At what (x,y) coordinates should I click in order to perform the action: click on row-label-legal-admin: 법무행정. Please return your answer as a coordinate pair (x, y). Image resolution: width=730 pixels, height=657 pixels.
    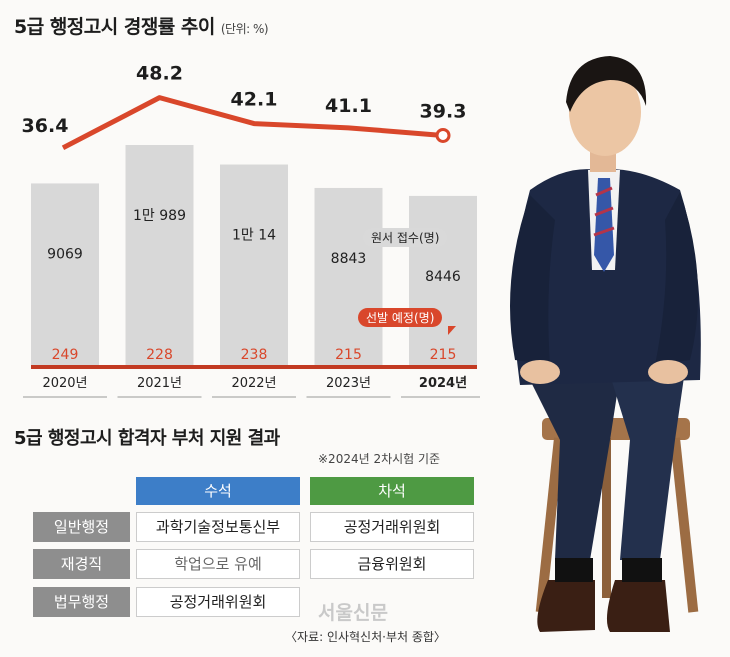
    Looking at the image, I should click on (81, 602).